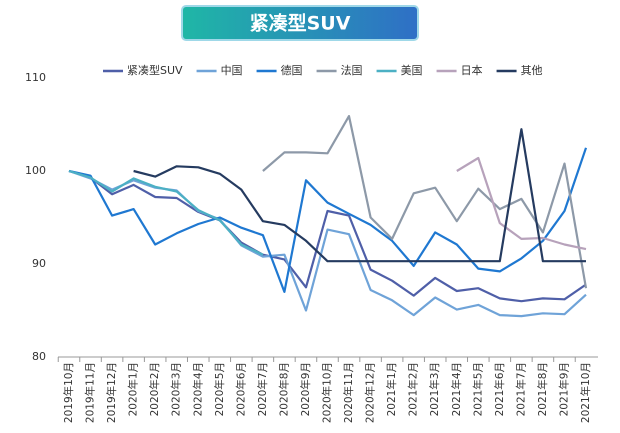  What do you see at coordinates (456, 389) in the screenshot?
I see `x-tick-label: 2021年4月` at bounding box center [456, 389].